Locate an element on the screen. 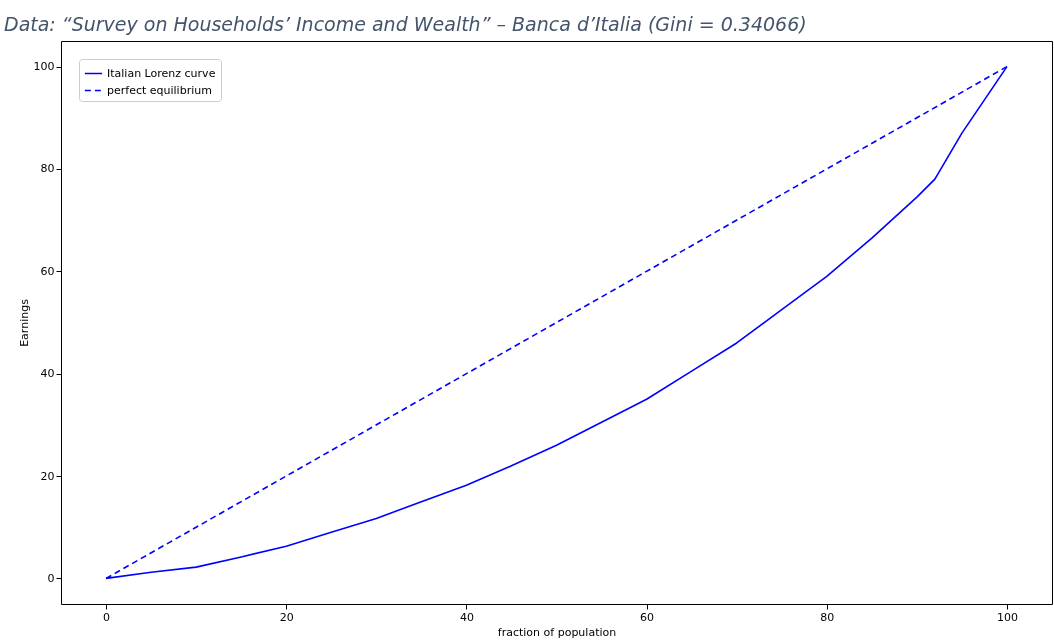 This screenshot has height=643, width=1054. y-tick-label: 80 is located at coordinates (47, 169).